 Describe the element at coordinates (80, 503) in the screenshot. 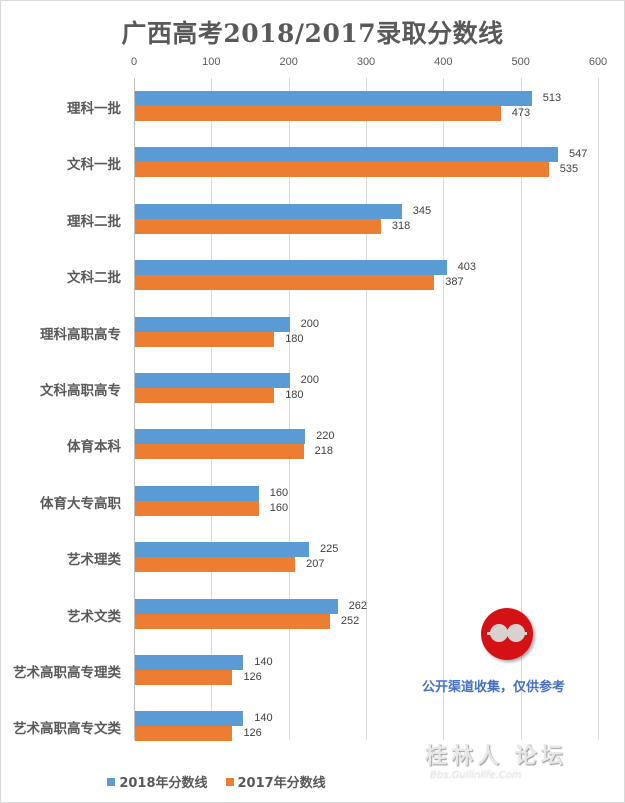

I see `category-label: 体育大专高职` at that location.